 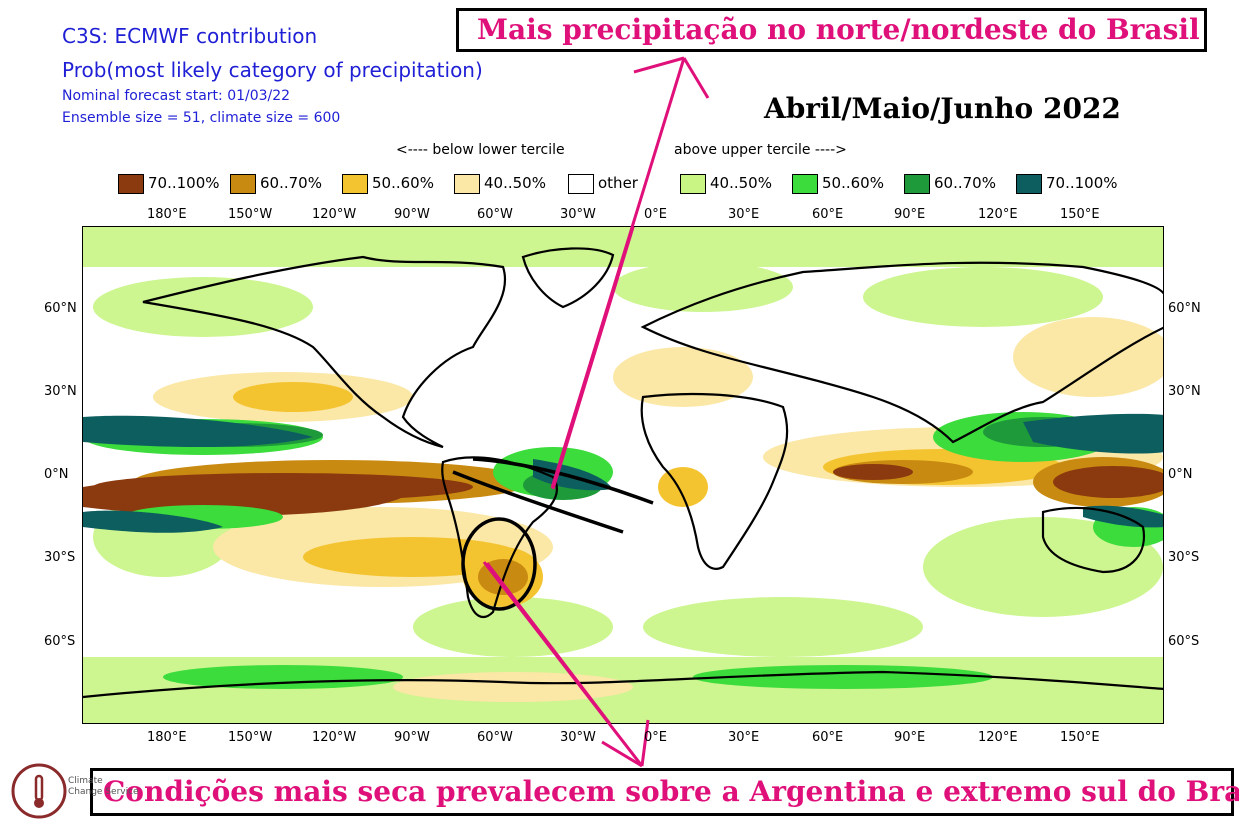 What do you see at coordinates (1184, 308) in the screenshot?
I see `lat-tick-right: 60°N` at bounding box center [1184, 308].